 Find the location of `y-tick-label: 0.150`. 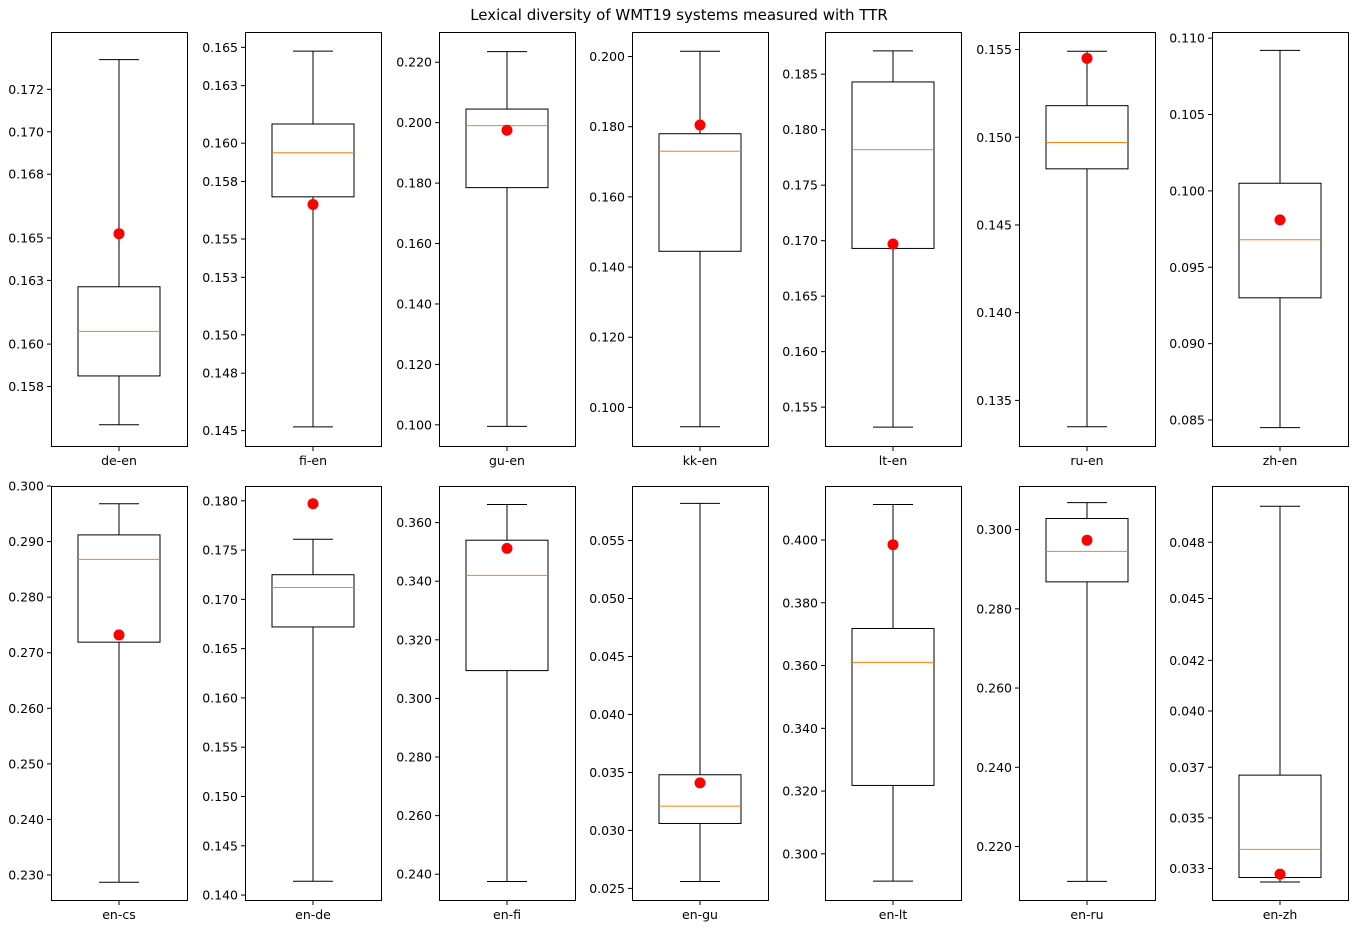

y-tick-label: 0.150 is located at coordinates (220, 334).